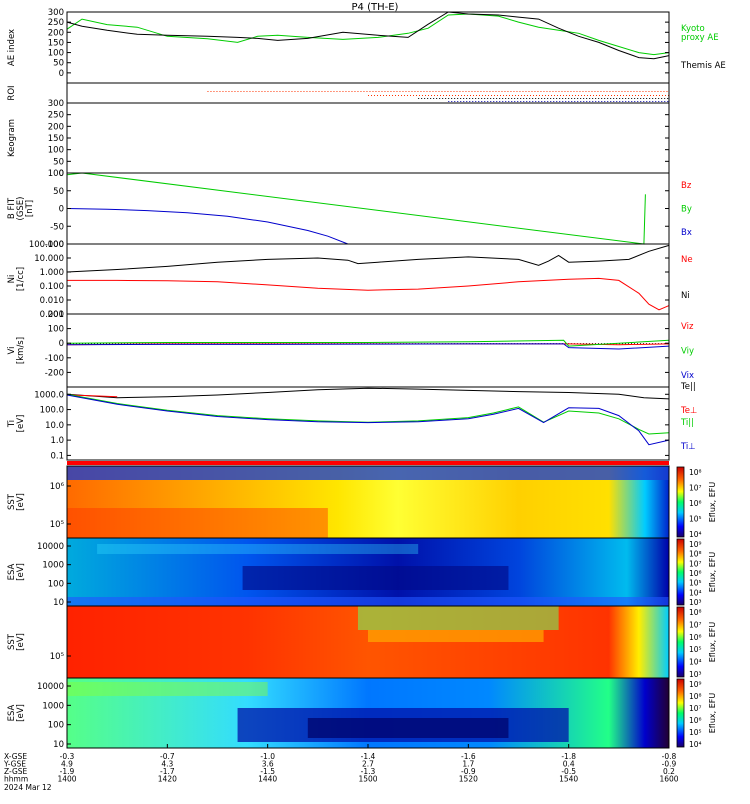 Image resolution: width=750 pixels, height=804 pixels. What do you see at coordinates (14, 764) in the screenshot?
I see `x-row-label: Y-GSE` at bounding box center [14, 764].